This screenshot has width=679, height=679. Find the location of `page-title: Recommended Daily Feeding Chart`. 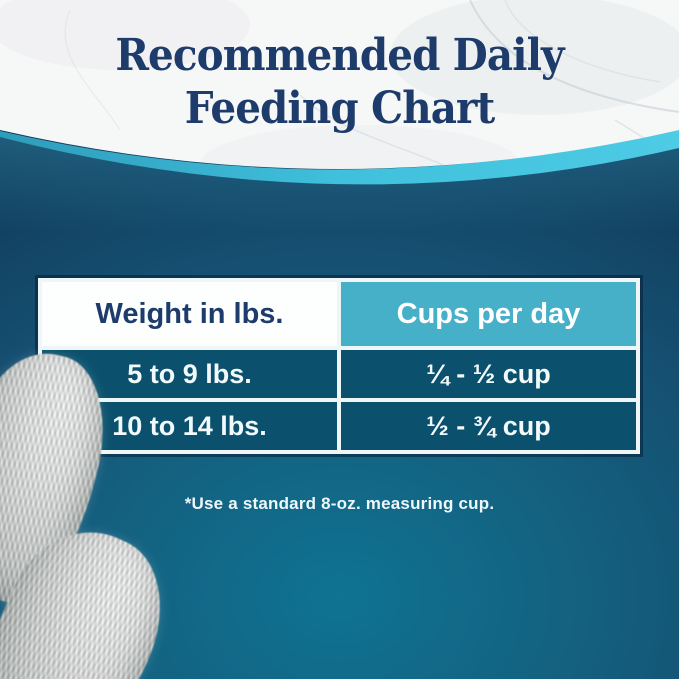

page-title: Recommended Daily Feeding Chart is located at coordinates (339, 83).